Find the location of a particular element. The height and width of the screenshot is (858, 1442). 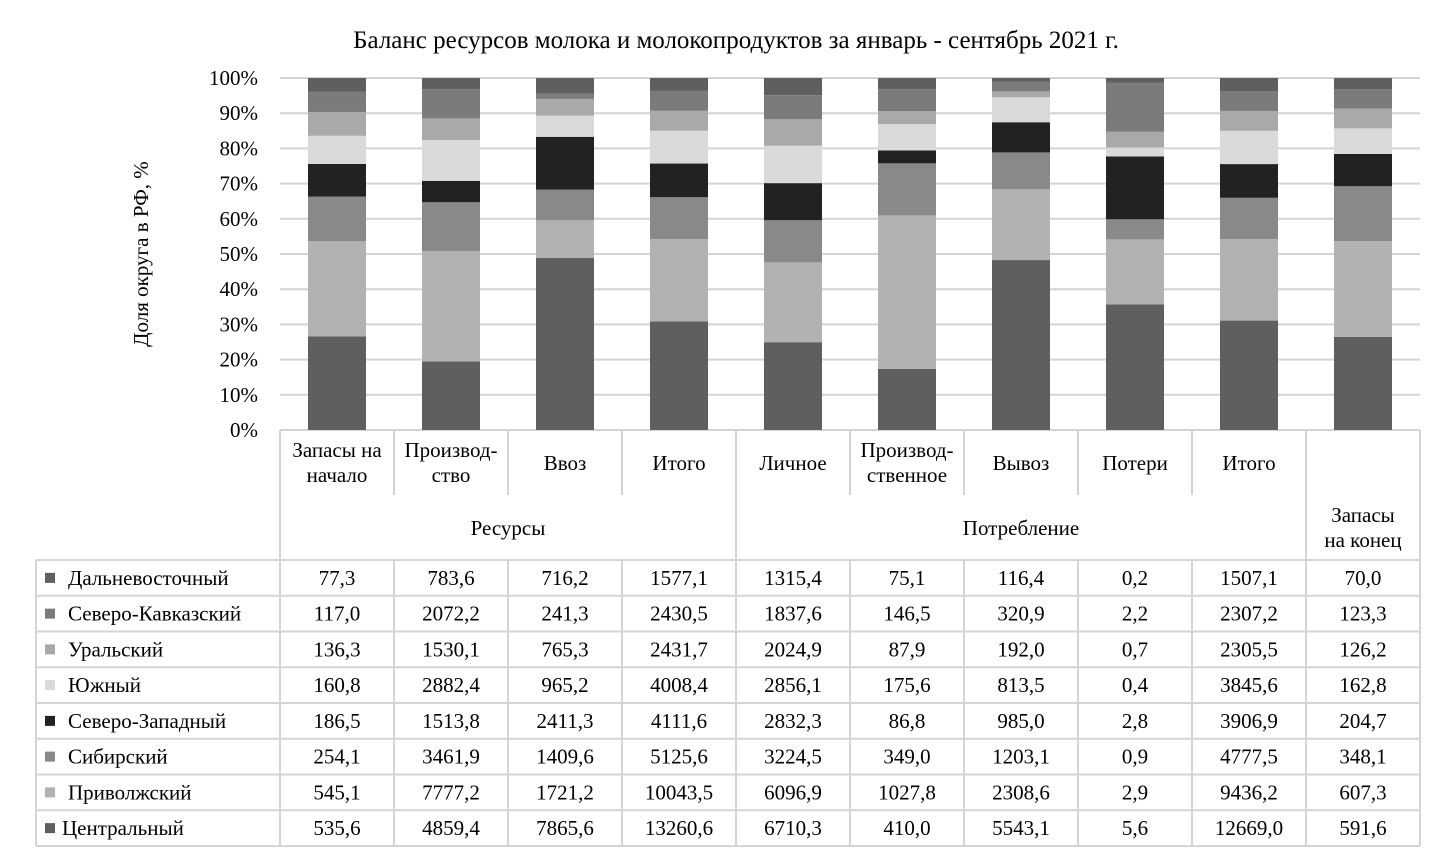

table-cell: 2,8 is located at coordinates (1135, 721).